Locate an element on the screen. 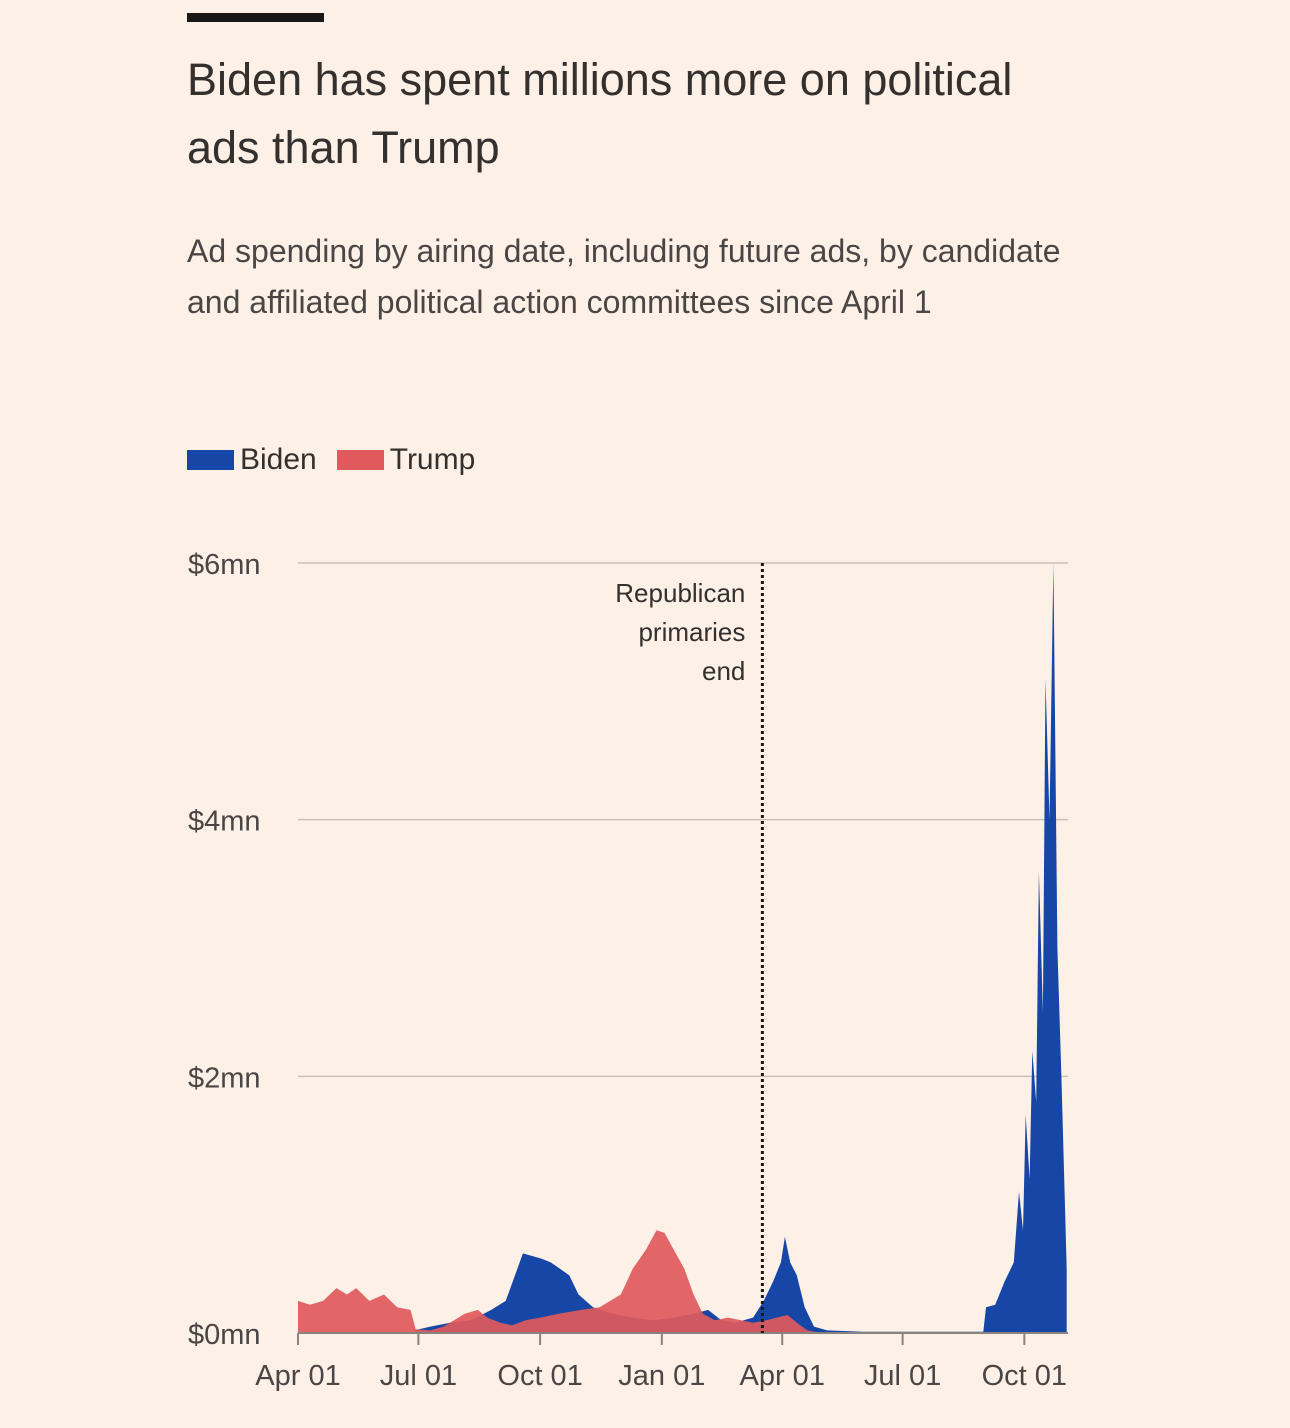  top-rule is located at coordinates (255, 17).